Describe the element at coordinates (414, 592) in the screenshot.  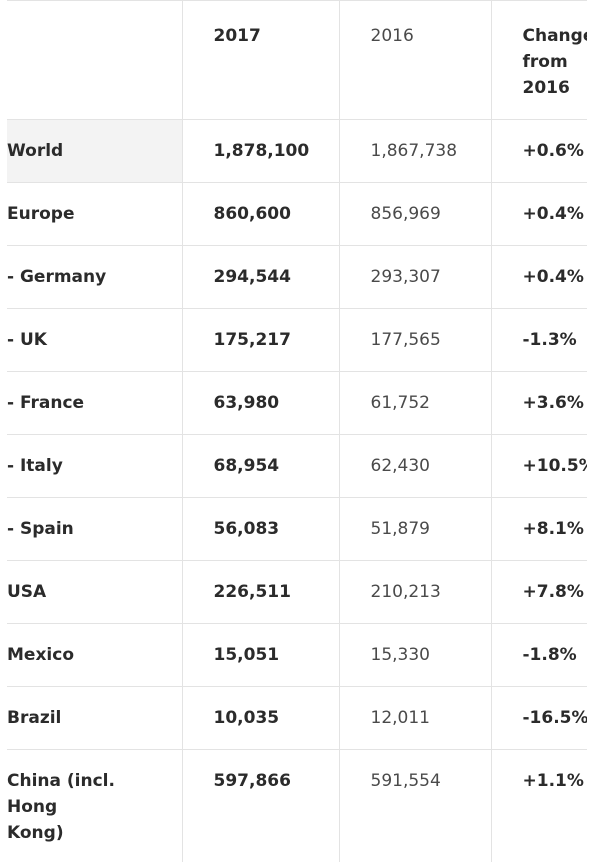
I see `row-2016-value: 210,213` at that location.